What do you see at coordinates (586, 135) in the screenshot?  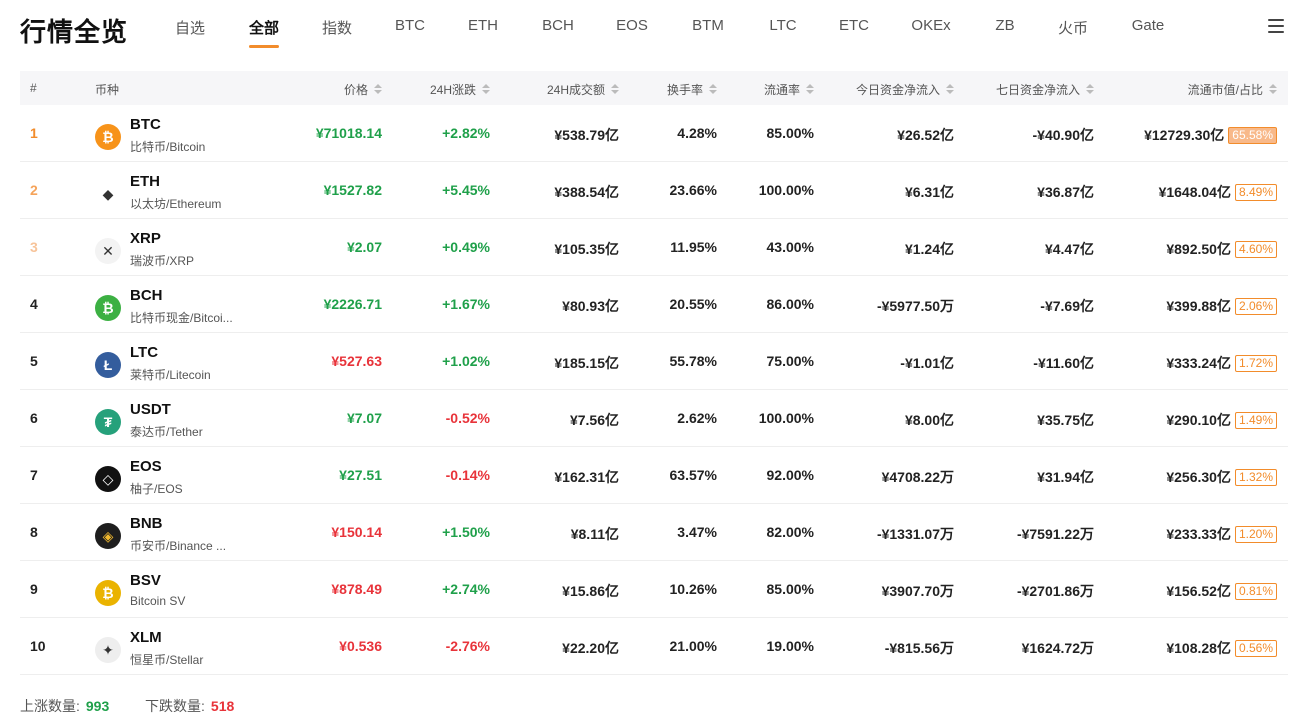 I see `volume-cell: ¥538.79亿` at bounding box center [586, 135].